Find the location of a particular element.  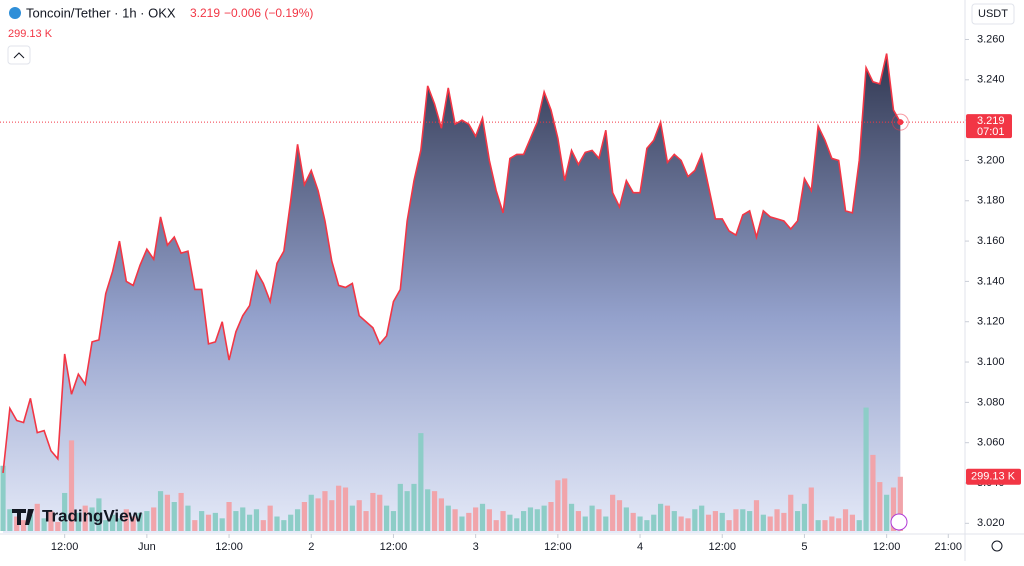

settings-icon is located at coordinates (997, 546).